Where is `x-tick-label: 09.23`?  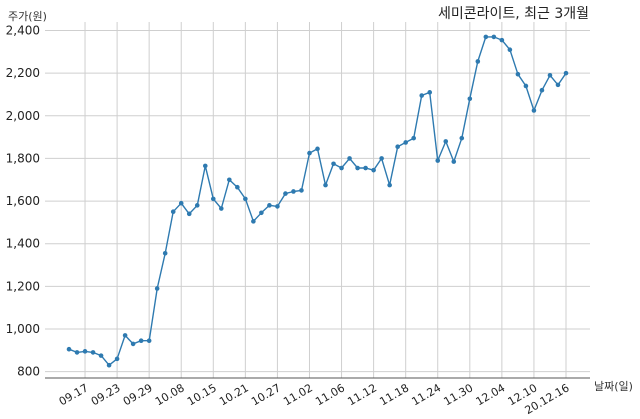 x-tick-label: 09.23 is located at coordinates (106, 394).